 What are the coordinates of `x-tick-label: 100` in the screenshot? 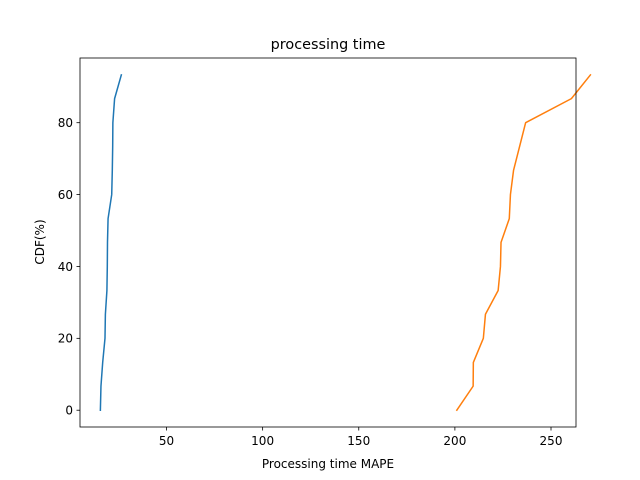 It's located at (262, 441).